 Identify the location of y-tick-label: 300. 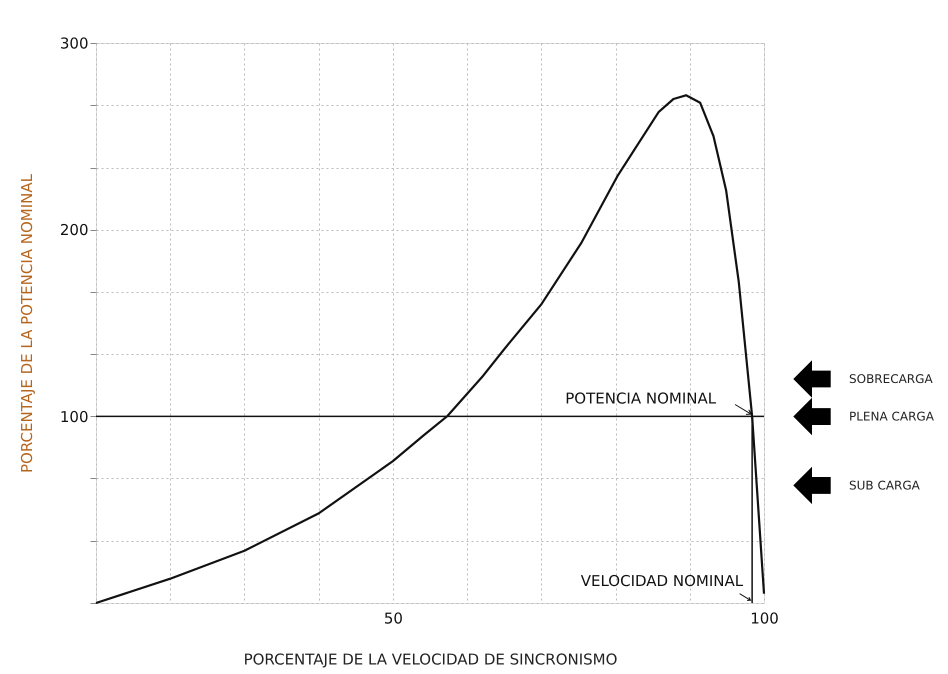
(74, 43).